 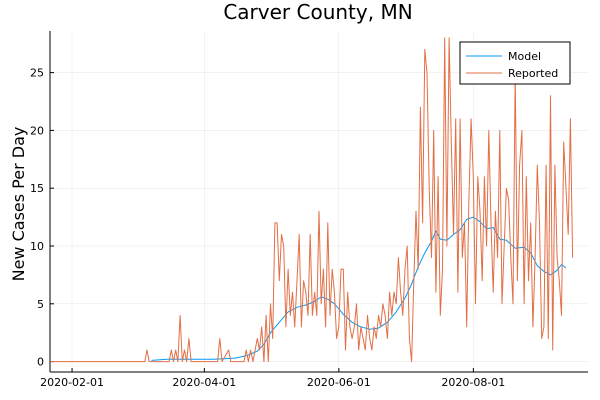 What do you see at coordinates (40, 304) in the screenshot?
I see `y-tick-label: 5` at bounding box center [40, 304].